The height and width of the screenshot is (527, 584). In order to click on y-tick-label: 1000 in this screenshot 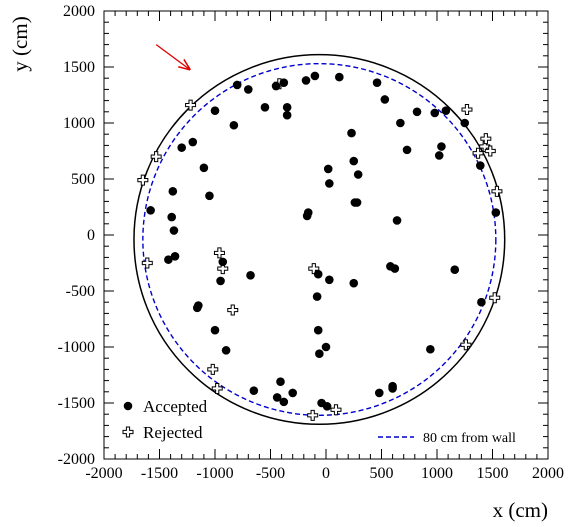, I will do `click(79, 123)`.